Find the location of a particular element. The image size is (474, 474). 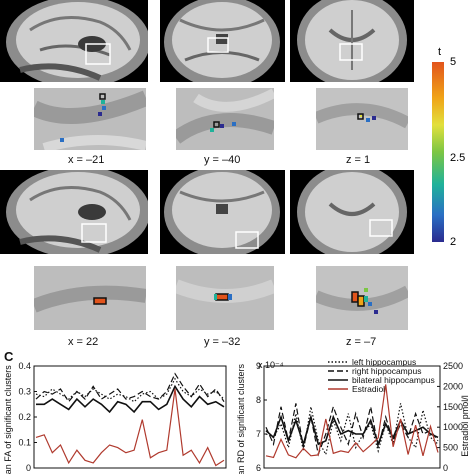

brain-sagittal-b is located at coordinates (74, 212).